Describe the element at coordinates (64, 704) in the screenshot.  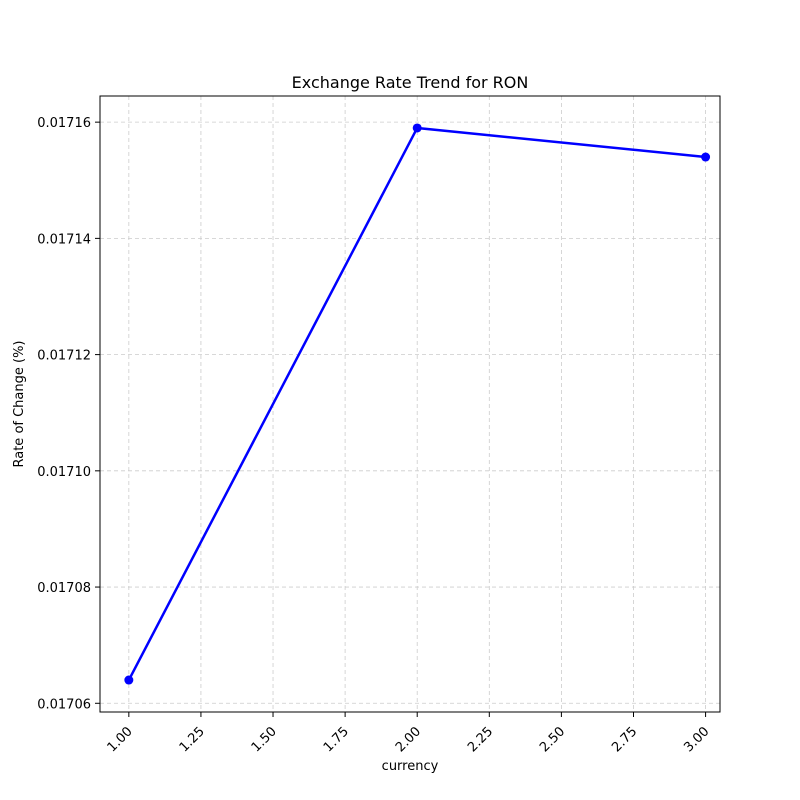
I see `y-tick-label: 0.01706` at that location.